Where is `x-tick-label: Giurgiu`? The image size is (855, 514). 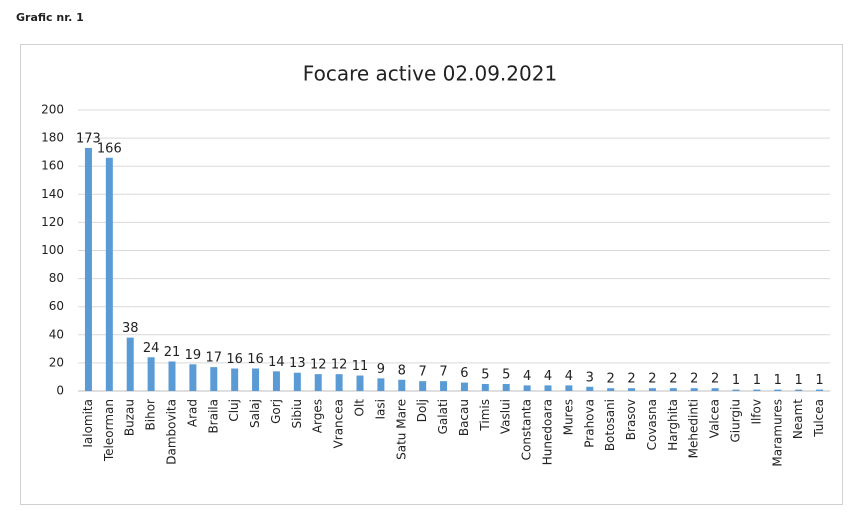
x-tick-label: Giurgiu is located at coordinates (736, 421).